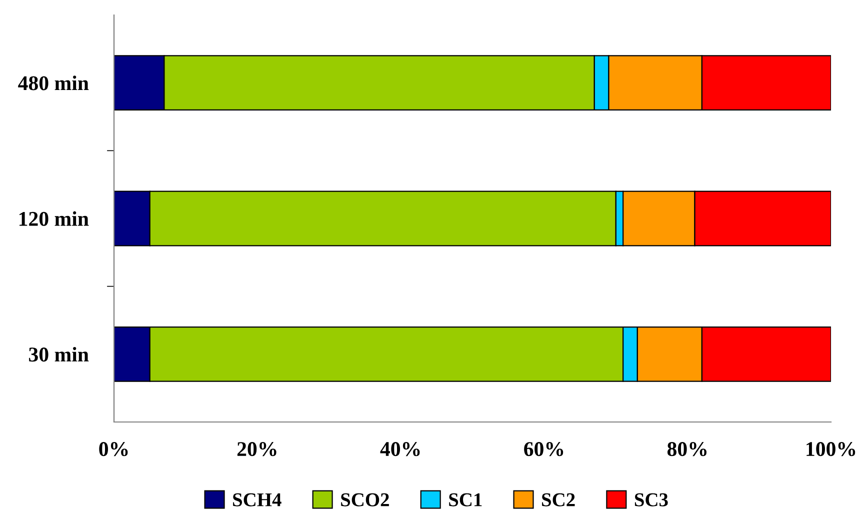 This screenshot has height=522, width=862. I want to click on y-tick-label: 120 min, so click(54, 218).